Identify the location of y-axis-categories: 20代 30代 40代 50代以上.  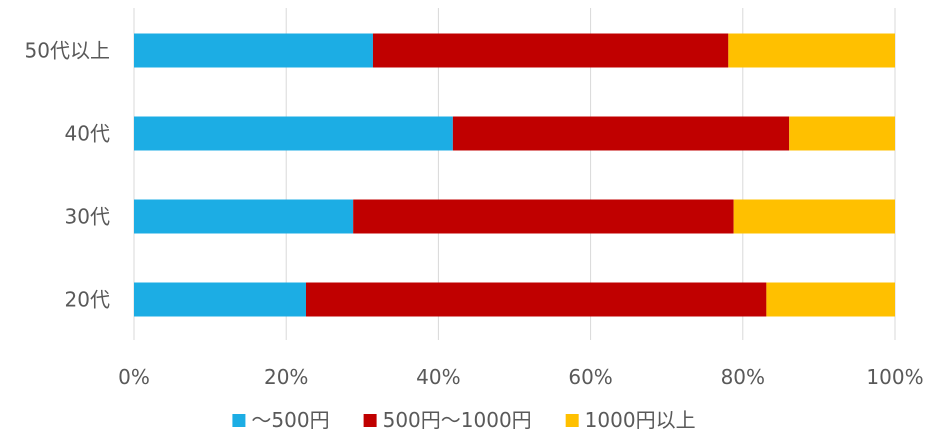
(67, 175).